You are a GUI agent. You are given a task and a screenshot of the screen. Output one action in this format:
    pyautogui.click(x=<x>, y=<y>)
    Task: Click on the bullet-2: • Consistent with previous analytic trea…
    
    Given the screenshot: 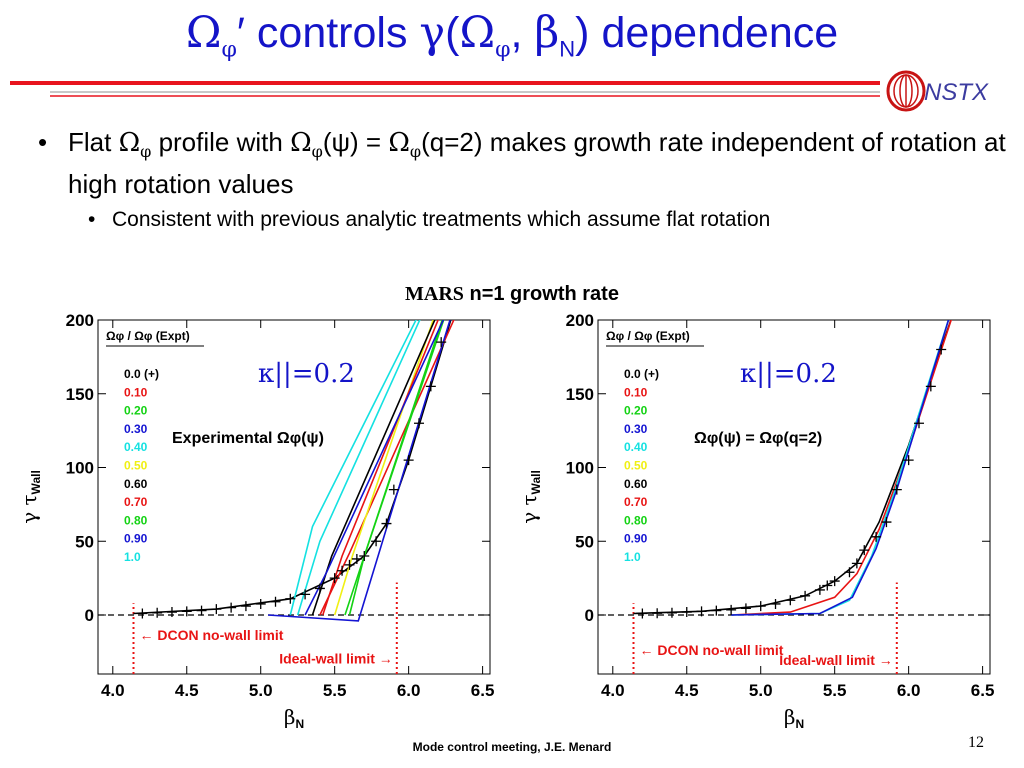 What is the action you would take?
    pyautogui.click(x=528, y=220)
    